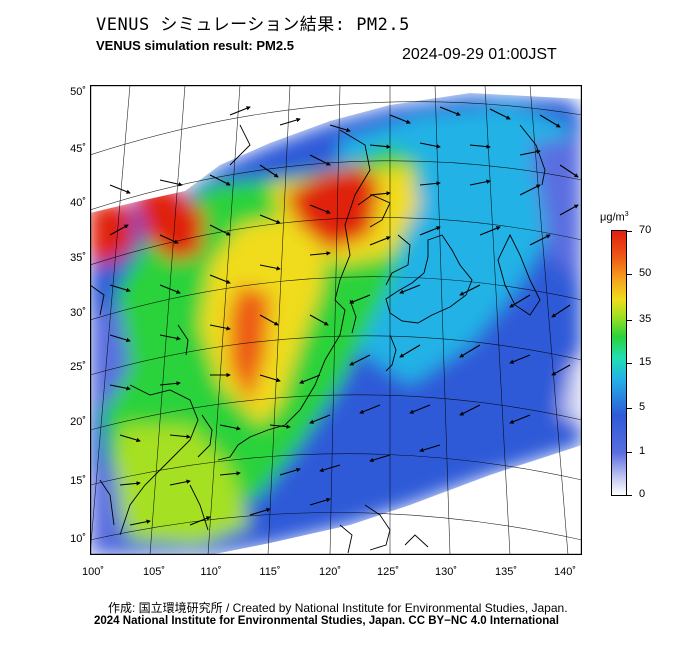 The width and height of the screenshot is (700, 649). What do you see at coordinates (78, 539) in the screenshot?
I see `lat-label-10: 10˚` at bounding box center [78, 539].